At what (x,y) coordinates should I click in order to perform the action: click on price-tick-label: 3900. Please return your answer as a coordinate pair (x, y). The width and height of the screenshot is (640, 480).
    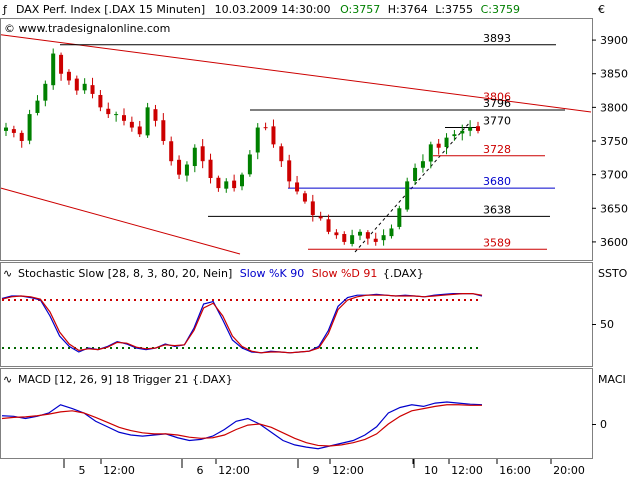
    Looking at the image, I should click on (614, 40).